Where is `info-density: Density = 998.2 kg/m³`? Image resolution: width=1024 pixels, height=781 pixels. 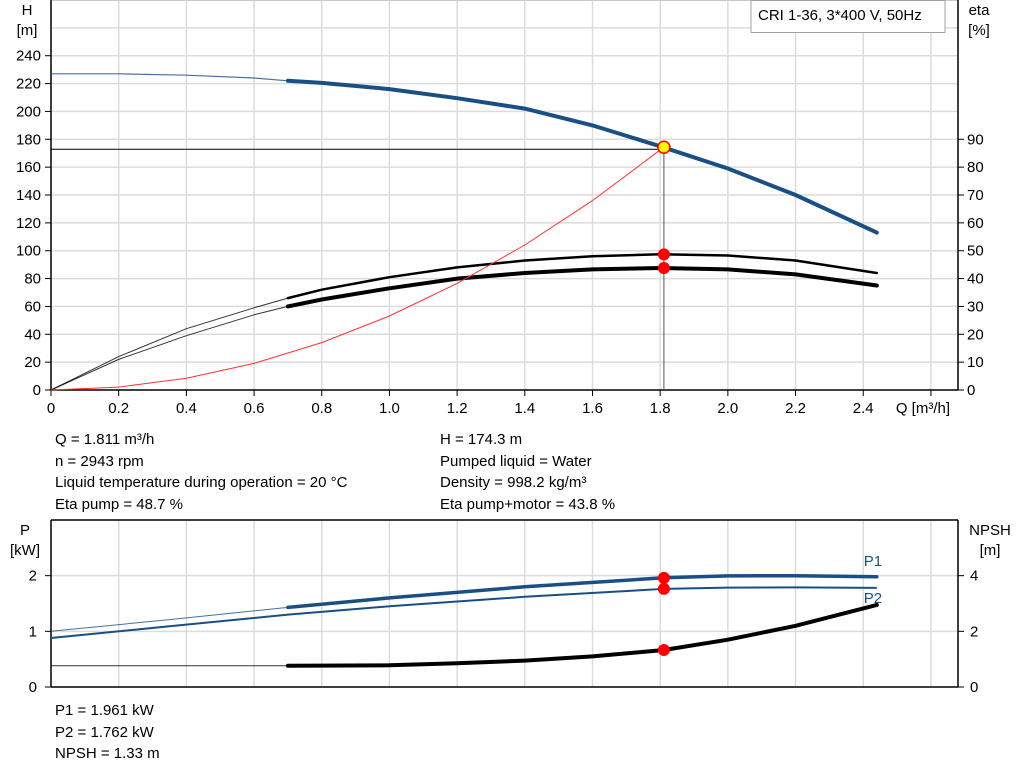 info-density: Density = 998.2 kg/m³ is located at coordinates (513, 482).